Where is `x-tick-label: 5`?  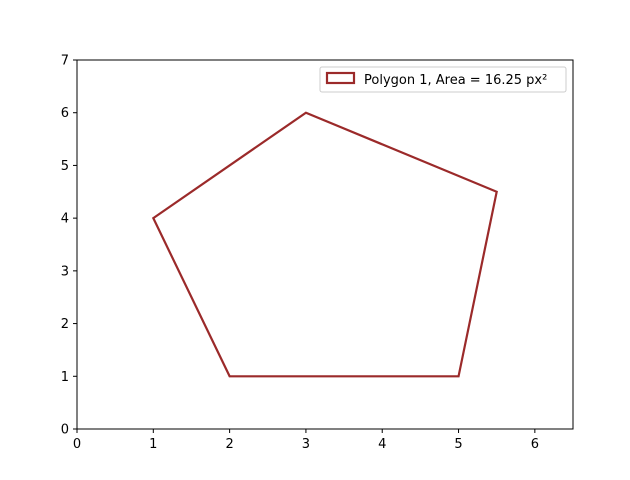 x-tick-label: 5 is located at coordinates (458, 444).